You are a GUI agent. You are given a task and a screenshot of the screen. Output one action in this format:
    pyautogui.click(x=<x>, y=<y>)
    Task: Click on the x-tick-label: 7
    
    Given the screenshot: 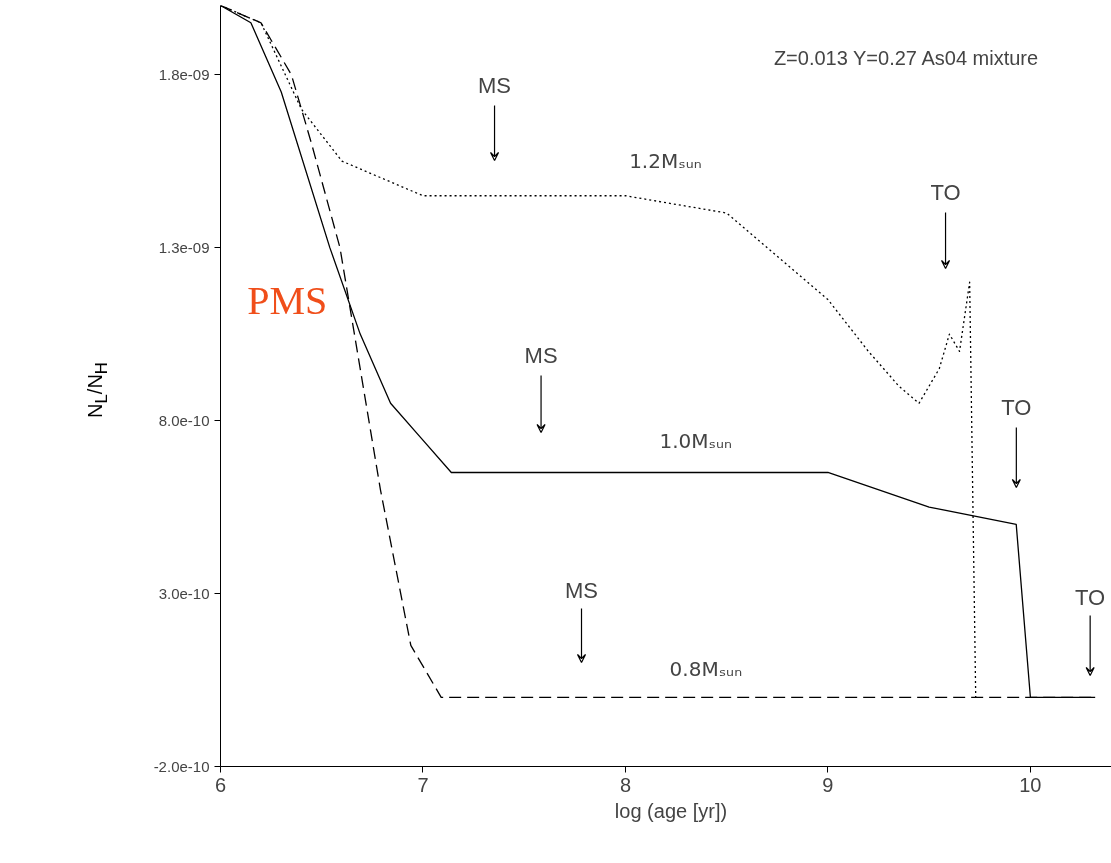 What is the action you would take?
    pyautogui.click(x=423, y=784)
    